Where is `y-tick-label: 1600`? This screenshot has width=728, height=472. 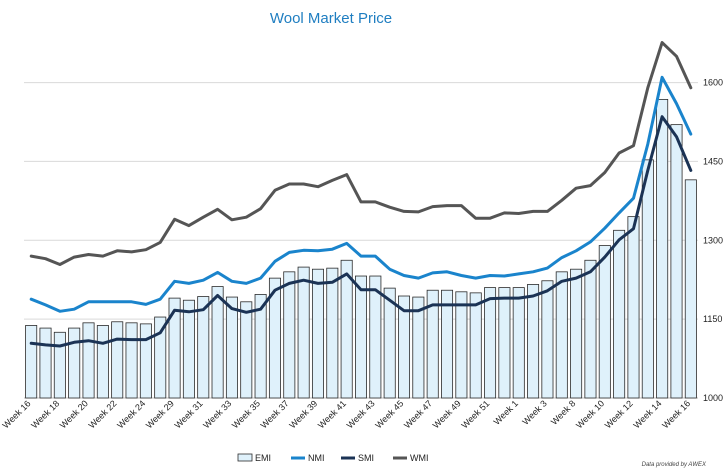
y-tick-label: 1600 is located at coordinates (713, 83).